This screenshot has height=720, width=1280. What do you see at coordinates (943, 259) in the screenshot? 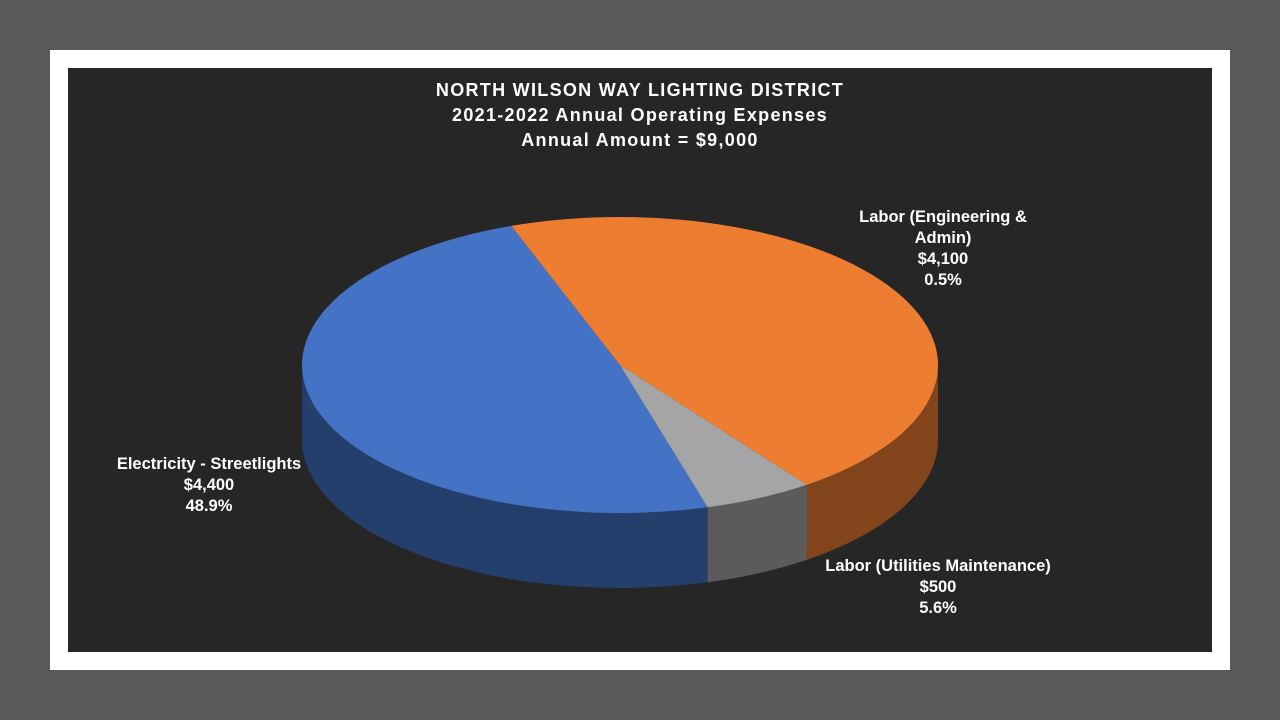
I see `data-label-value: $4,100` at bounding box center [943, 259].